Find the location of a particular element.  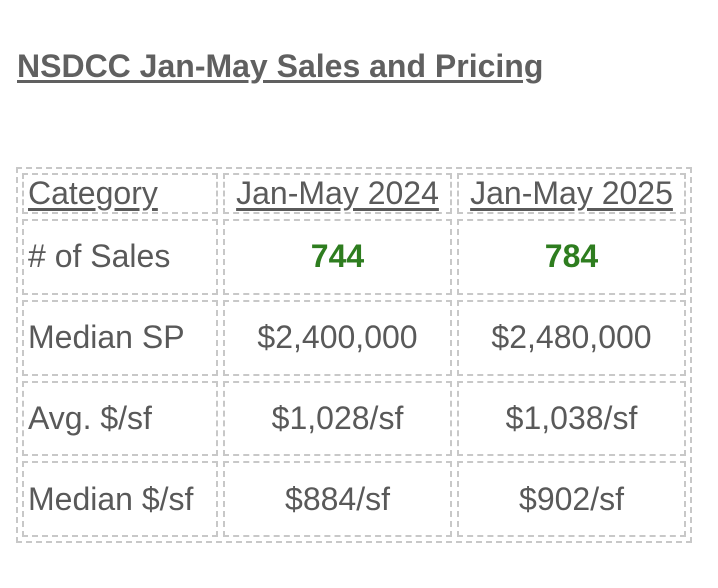

avg-psf-2024-value: $1,028/sf is located at coordinates (337, 418).